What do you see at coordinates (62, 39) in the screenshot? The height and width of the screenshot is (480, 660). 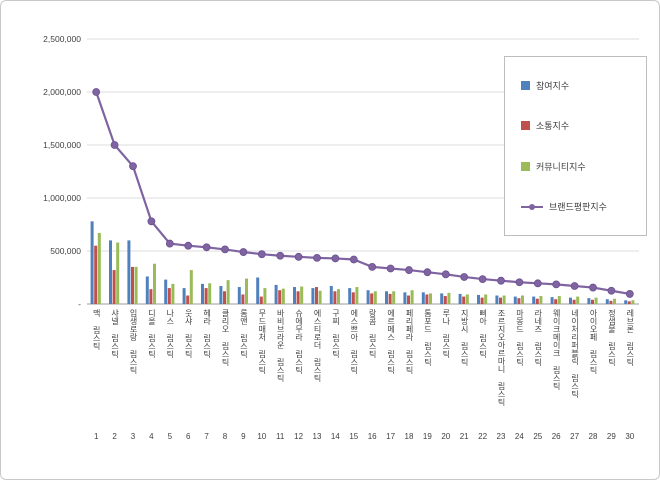 I see `y-tick-label: 2,500,000` at bounding box center [62, 39].